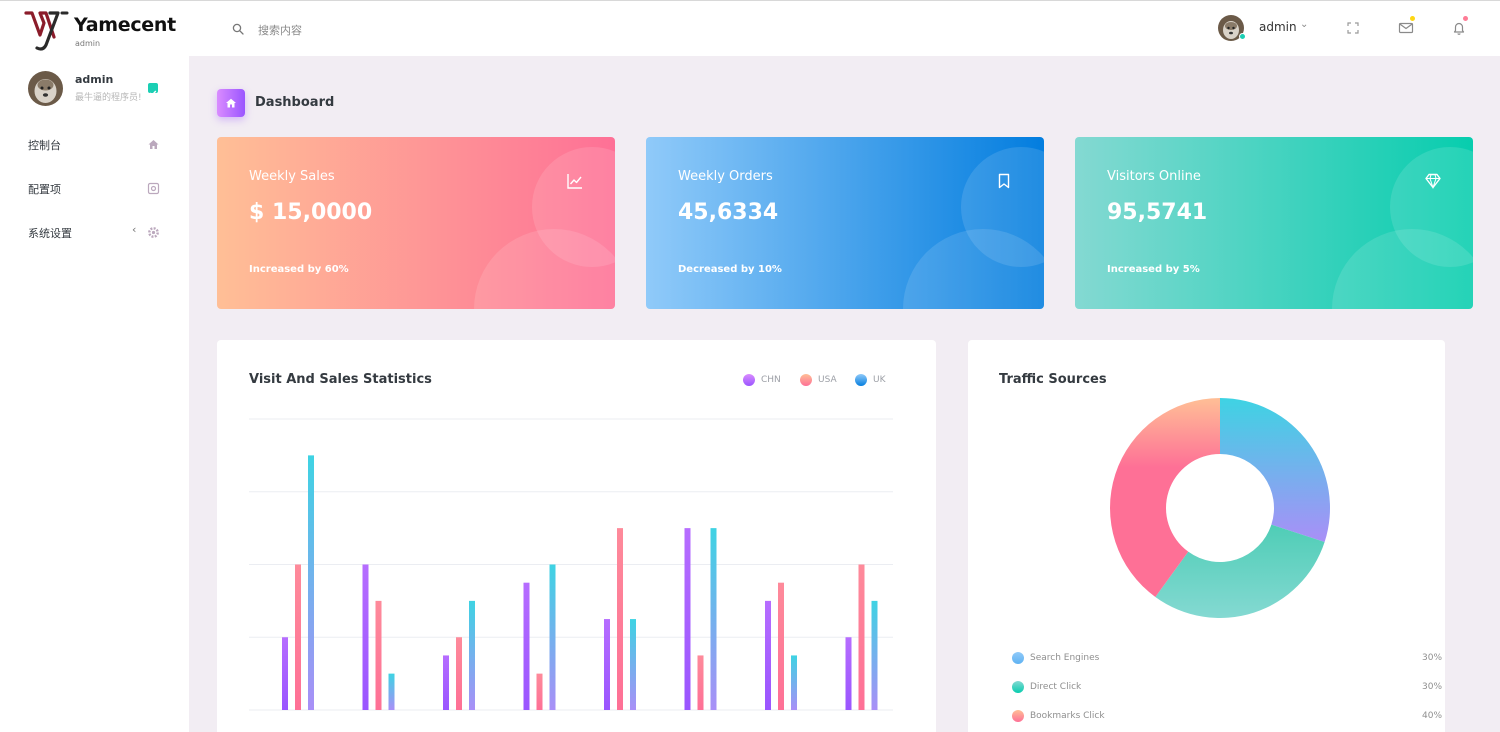 The image size is (1500, 732). Describe the element at coordinates (153, 90) in the screenshot. I see `verified-check-icon` at that location.